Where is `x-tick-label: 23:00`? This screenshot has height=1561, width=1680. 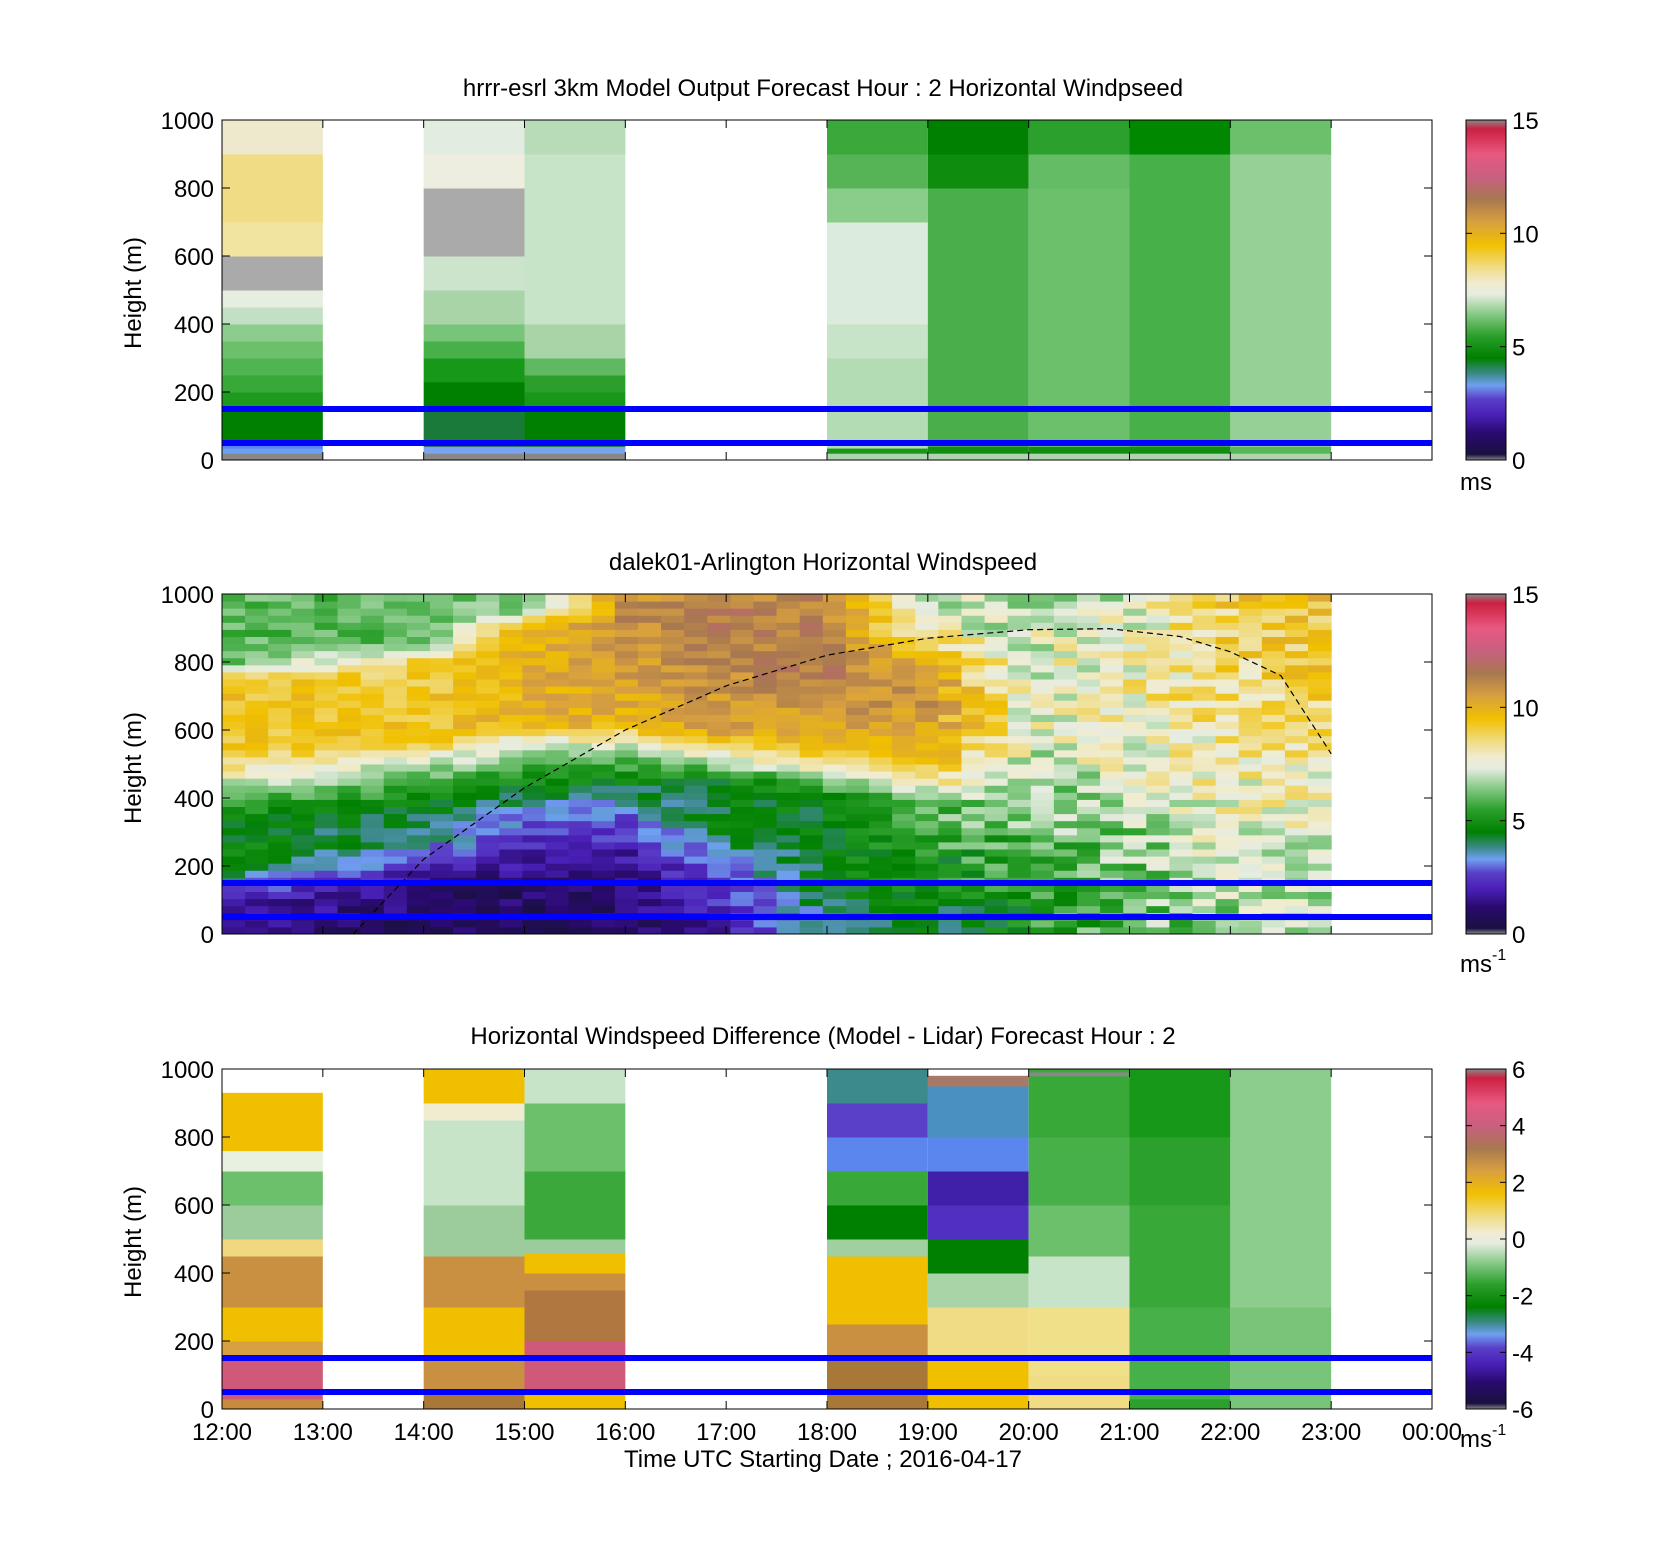 x-tick-label: 23:00 is located at coordinates (1331, 1432).